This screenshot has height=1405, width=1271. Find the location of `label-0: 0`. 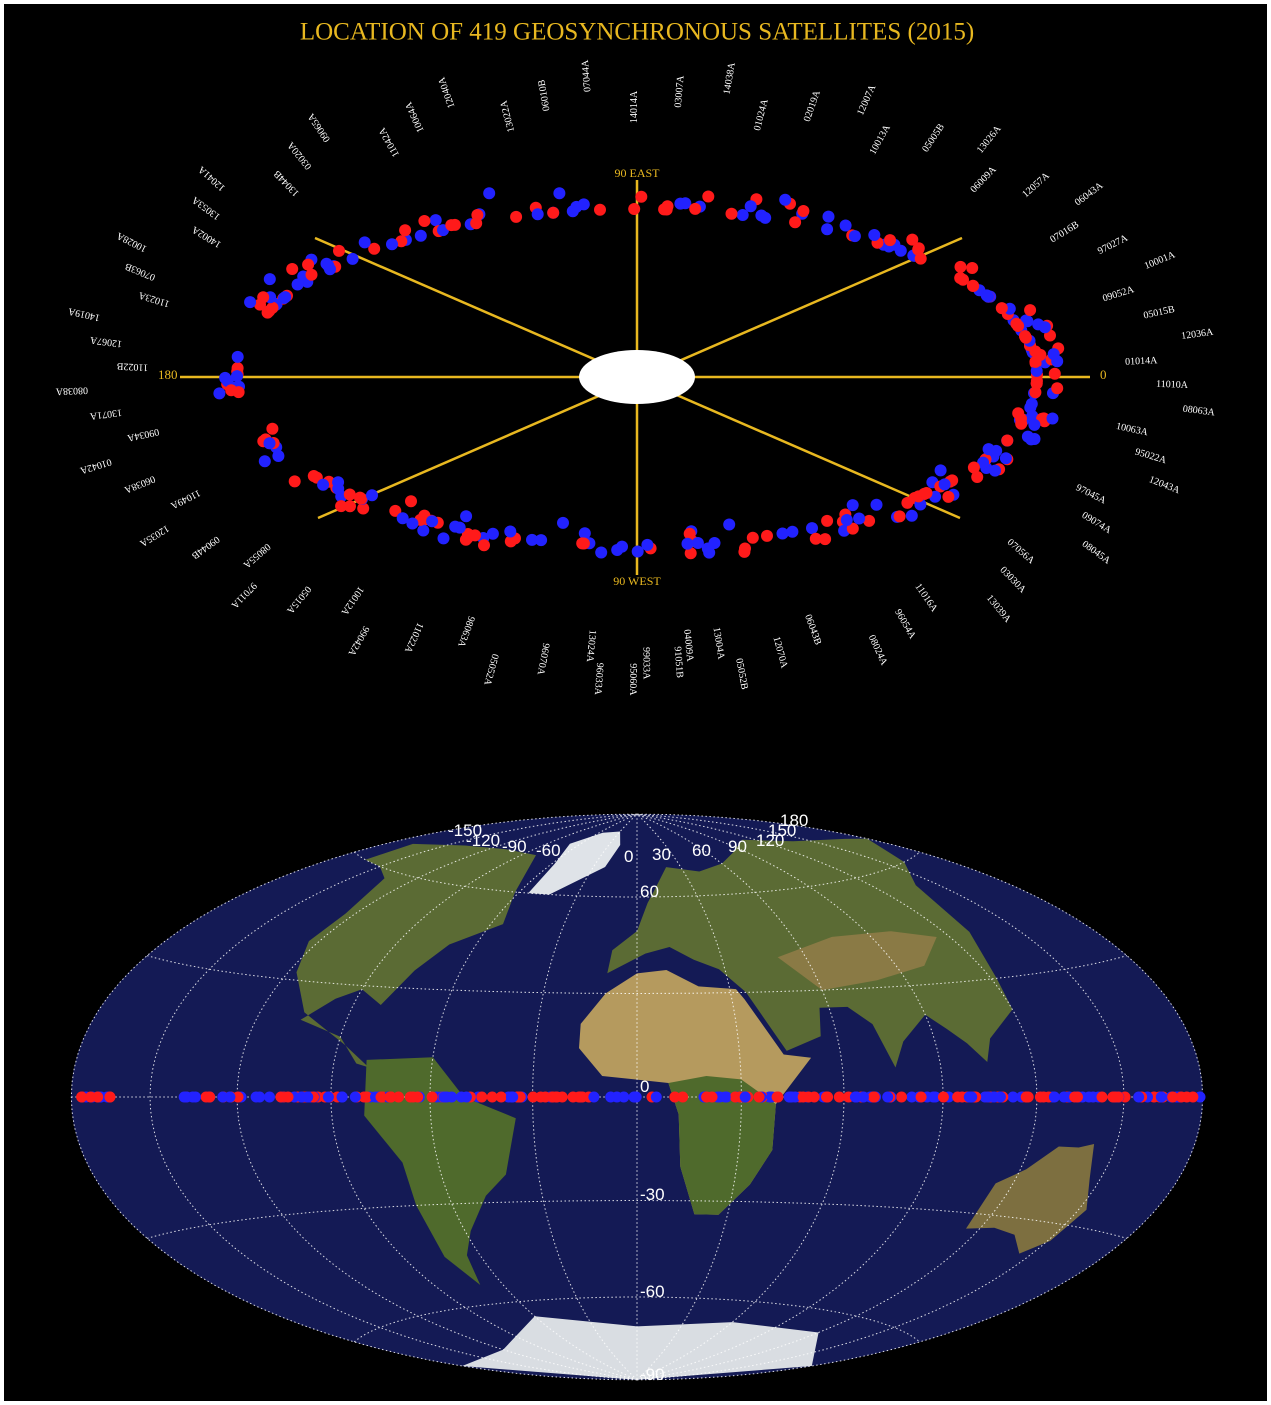

label-0: 0 is located at coordinates (1103, 374).